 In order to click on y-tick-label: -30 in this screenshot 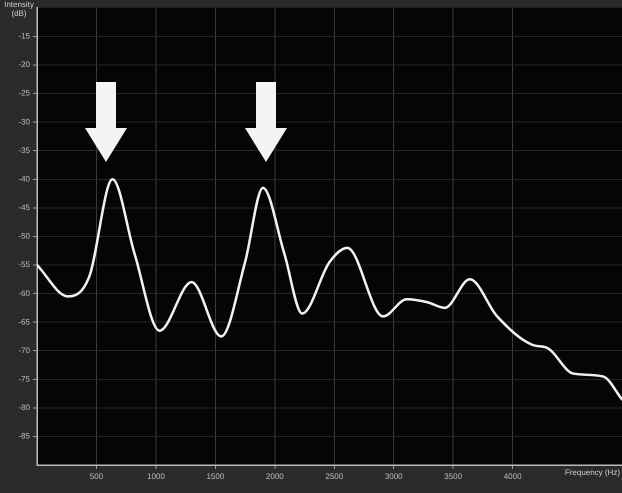, I will do `click(24, 121)`.